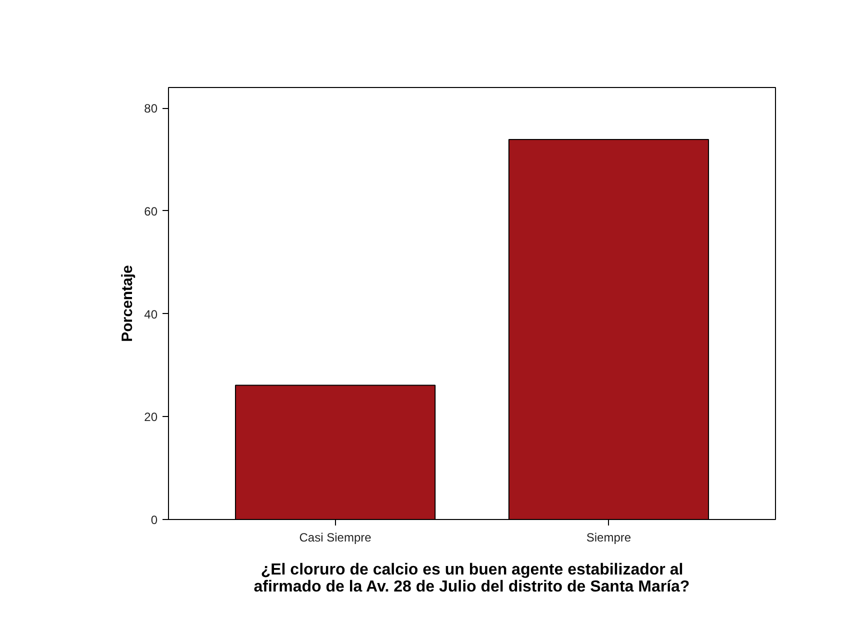 The height and width of the screenshot is (632, 867). Describe the element at coordinates (151, 211) in the screenshot. I see `y-tick-label: 60` at that location.